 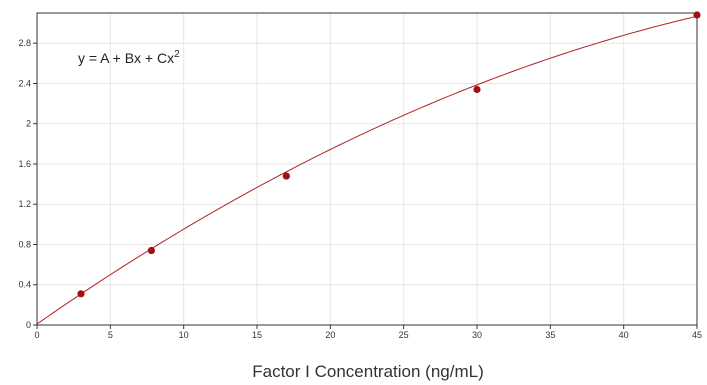 What do you see at coordinates (28, 124) in the screenshot?
I see `y-tick-label: 2` at bounding box center [28, 124].